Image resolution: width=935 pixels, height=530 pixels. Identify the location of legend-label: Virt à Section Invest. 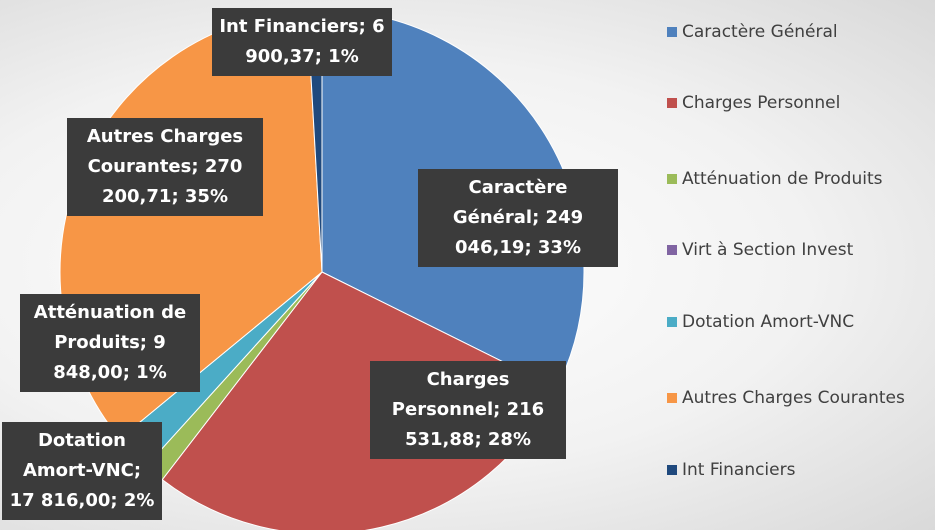
(768, 250).